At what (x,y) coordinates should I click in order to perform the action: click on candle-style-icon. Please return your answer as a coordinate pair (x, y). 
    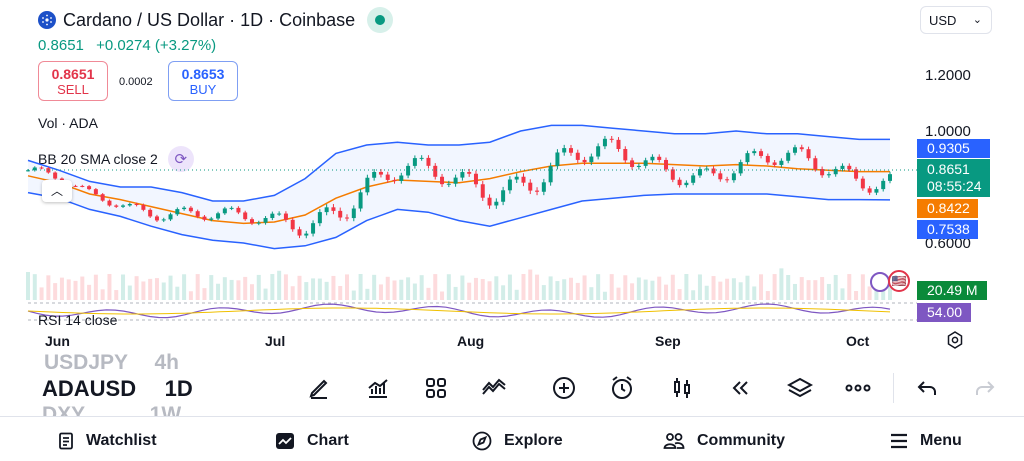
    Looking at the image, I should click on (682, 388).